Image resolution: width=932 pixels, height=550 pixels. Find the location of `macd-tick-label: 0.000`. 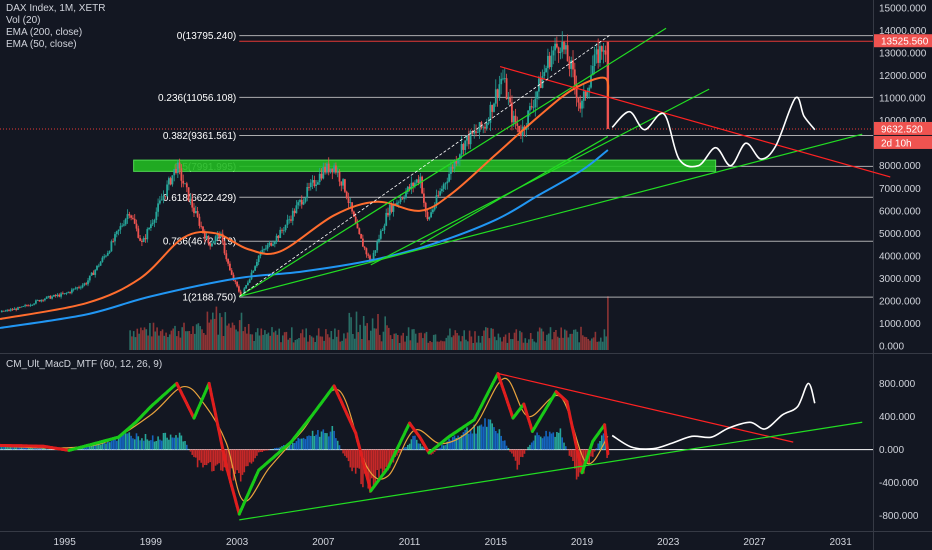

macd-tick-label: 0.000 is located at coordinates (891, 450).